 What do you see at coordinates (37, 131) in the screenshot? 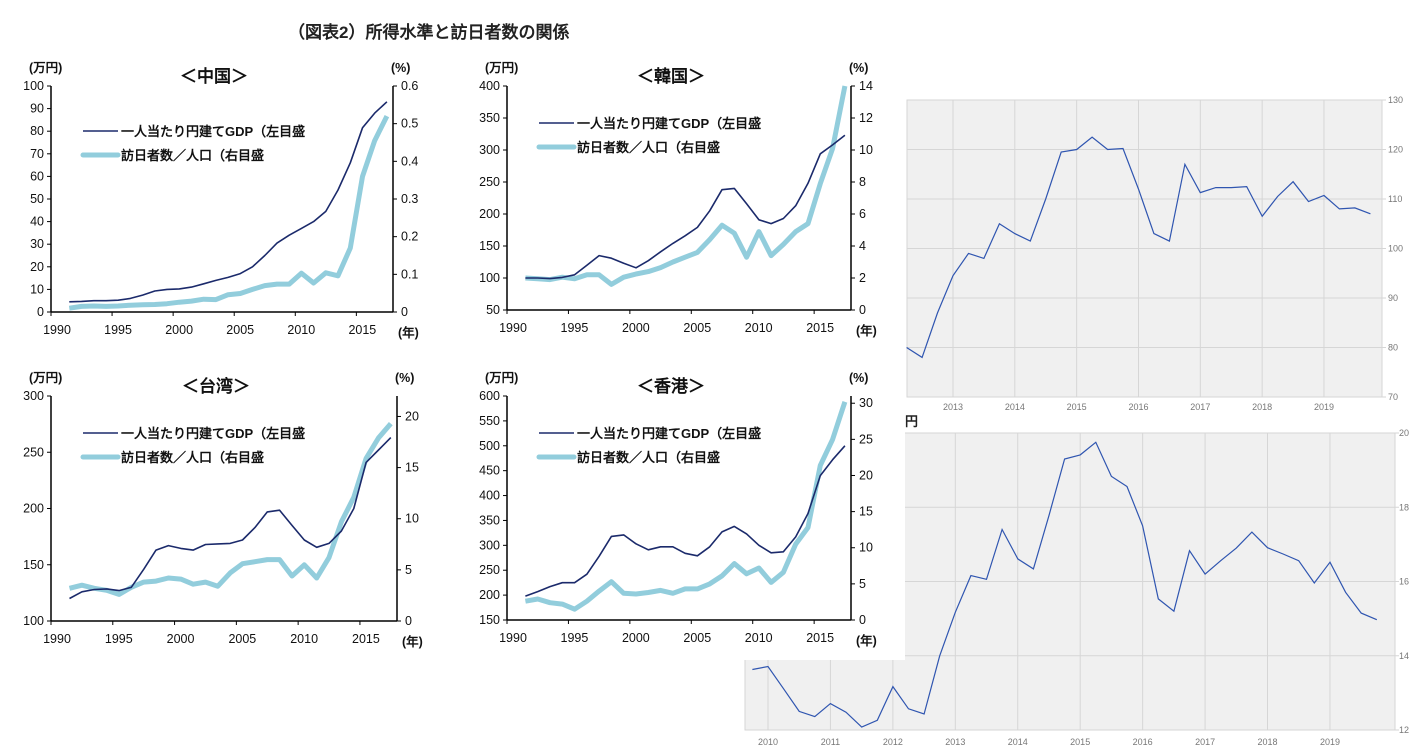
I see `left-tick-label: 80` at bounding box center [37, 131].